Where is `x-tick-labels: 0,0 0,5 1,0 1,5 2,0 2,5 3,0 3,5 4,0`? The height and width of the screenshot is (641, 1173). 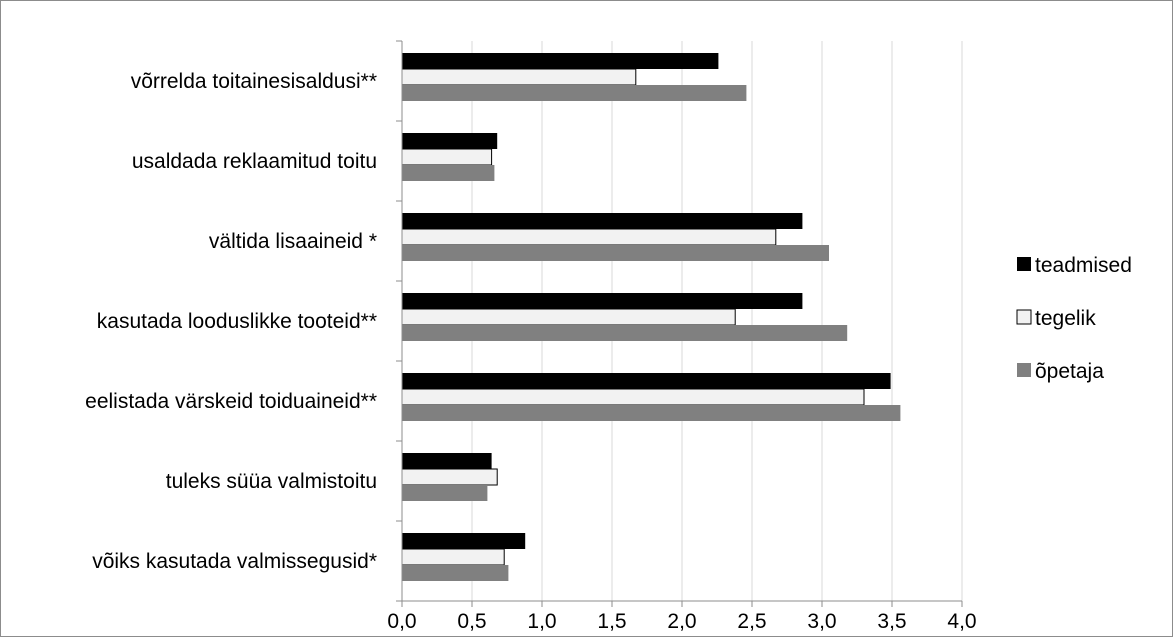
x-tick-labels: 0,0 0,5 1,0 1,5 2,0 2,5 3,0 3,5 4,0 is located at coordinates (681, 621).